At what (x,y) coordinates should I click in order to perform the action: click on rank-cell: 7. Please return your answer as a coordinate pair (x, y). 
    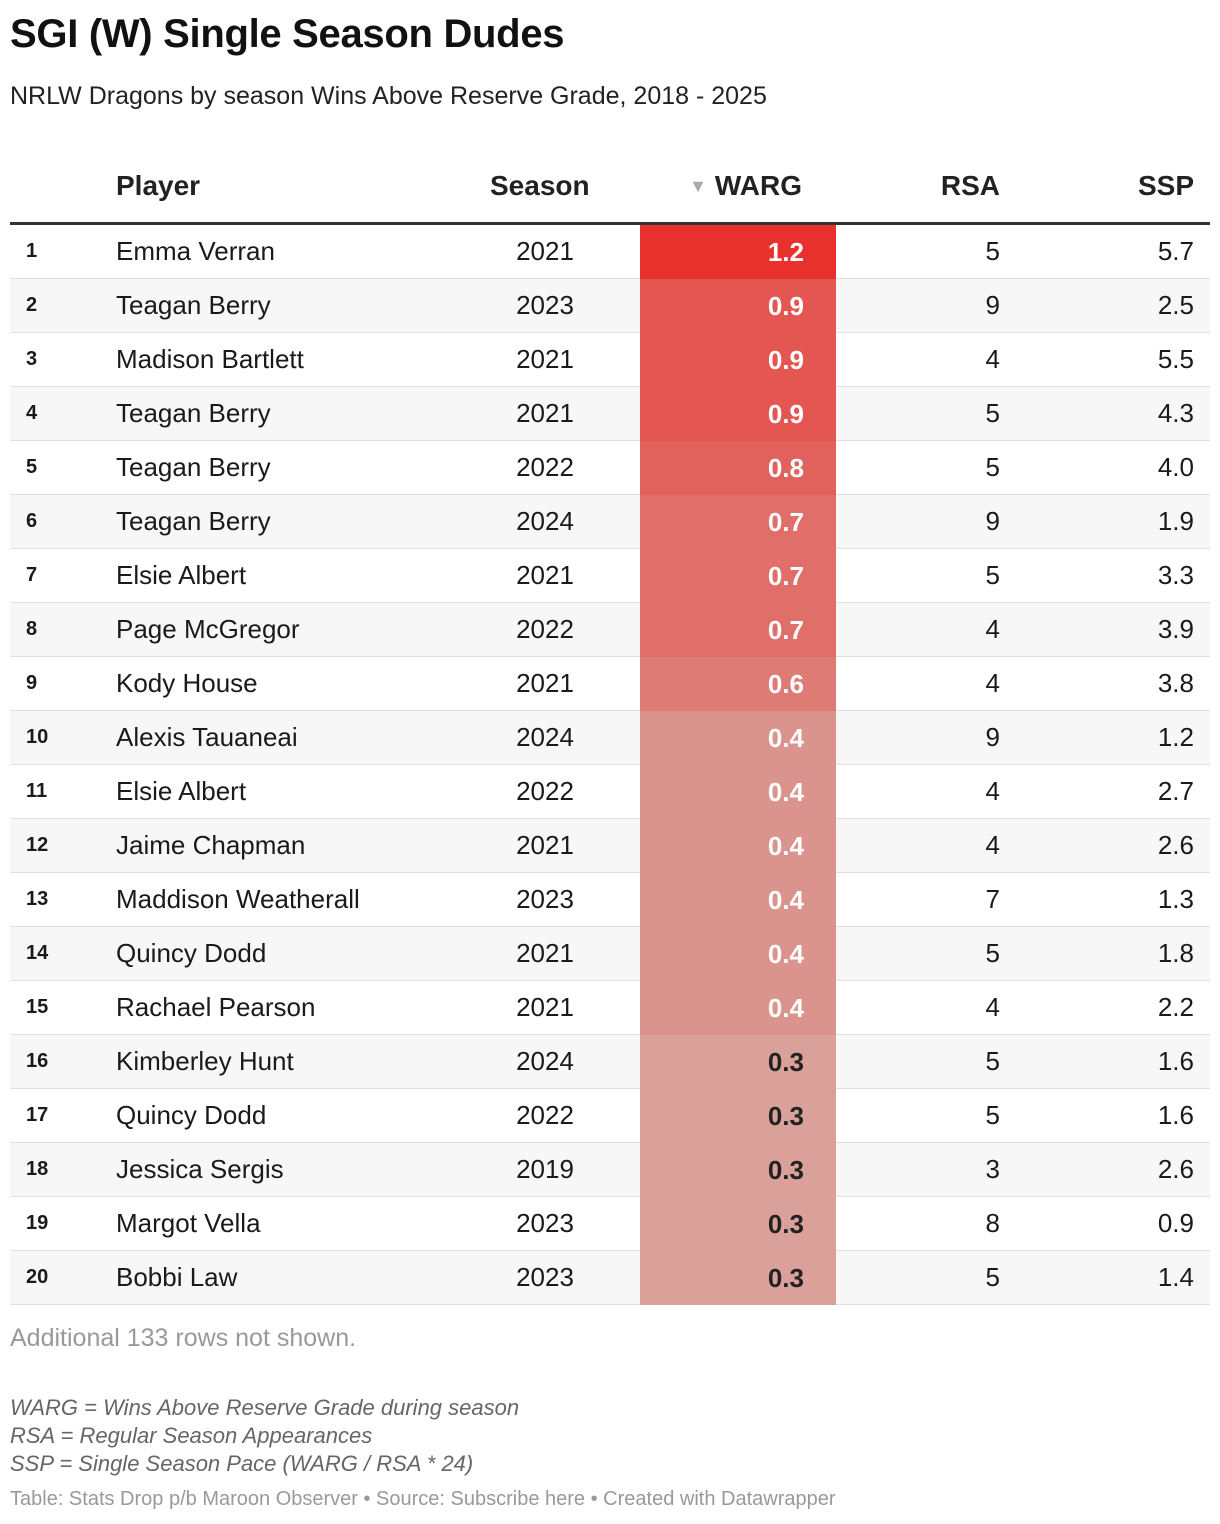
    Looking at the image, I should click on (32, 575).